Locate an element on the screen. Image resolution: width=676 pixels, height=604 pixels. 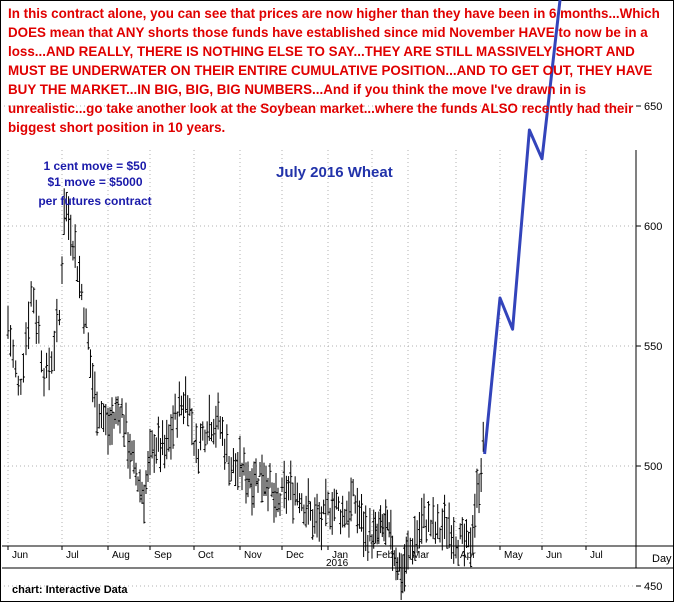
y-tick-label: 550 is located at coordinates (653, 347).